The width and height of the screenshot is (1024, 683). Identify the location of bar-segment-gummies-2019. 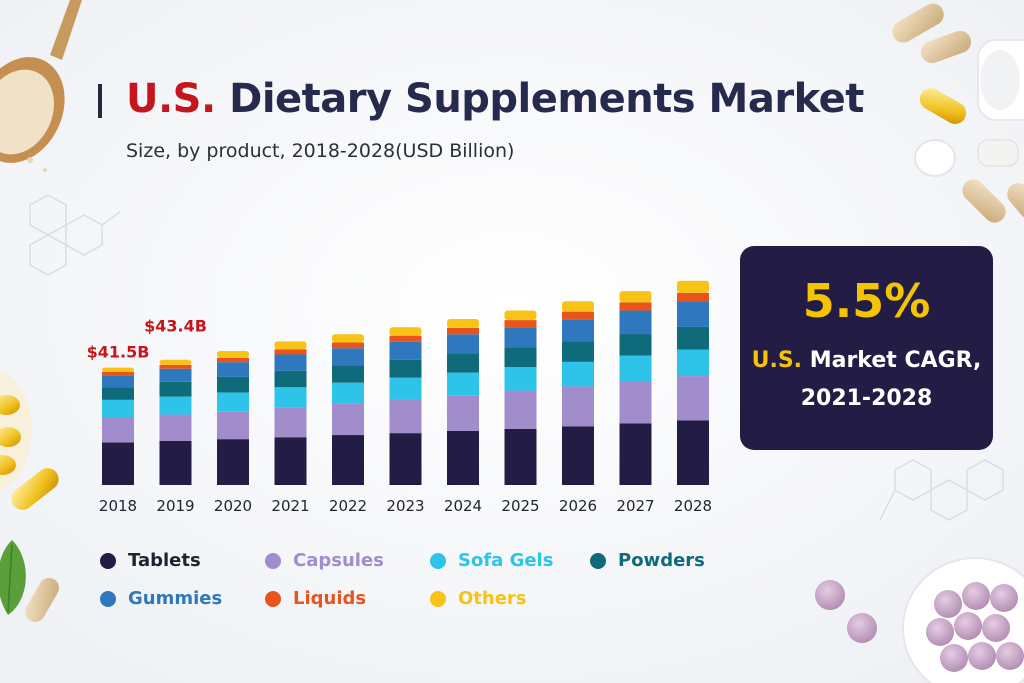
(175, 375).